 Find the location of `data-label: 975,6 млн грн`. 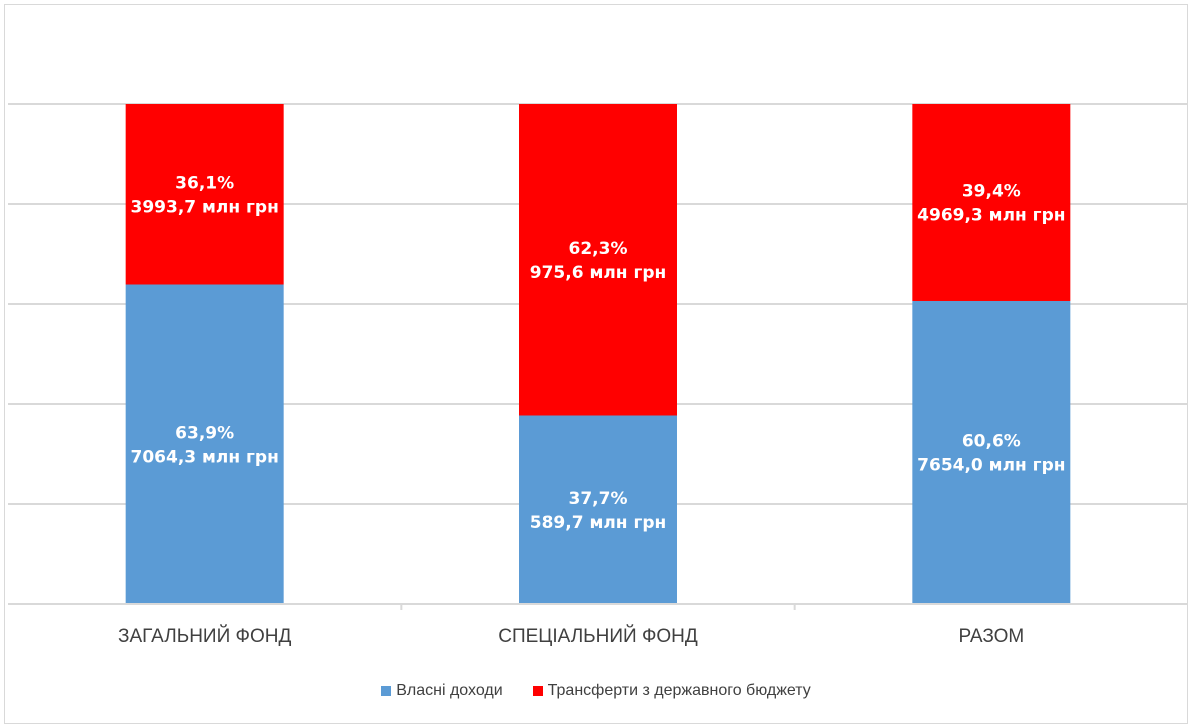

data-label: 975,6 млн грн is located at coordinates (598, 273).